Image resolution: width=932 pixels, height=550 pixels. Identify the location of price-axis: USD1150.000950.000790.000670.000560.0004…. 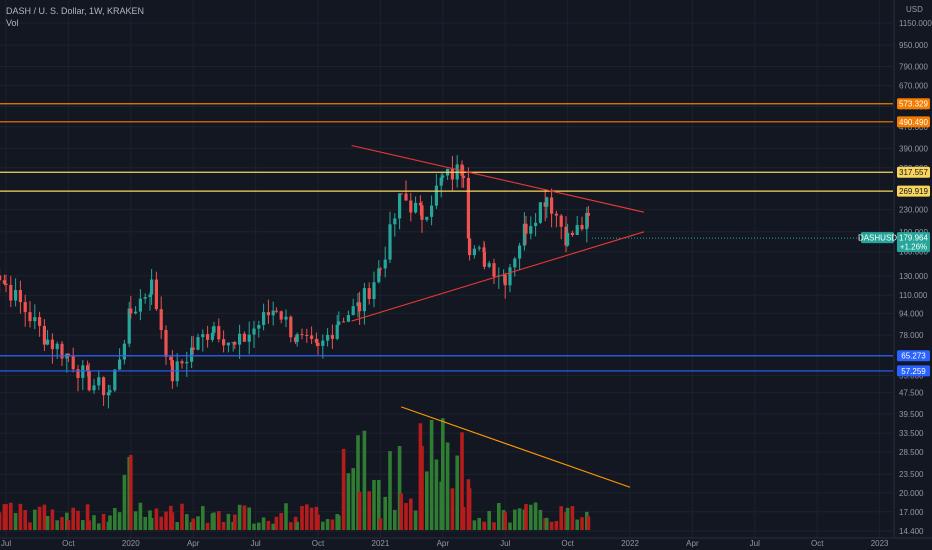
(895, 275).